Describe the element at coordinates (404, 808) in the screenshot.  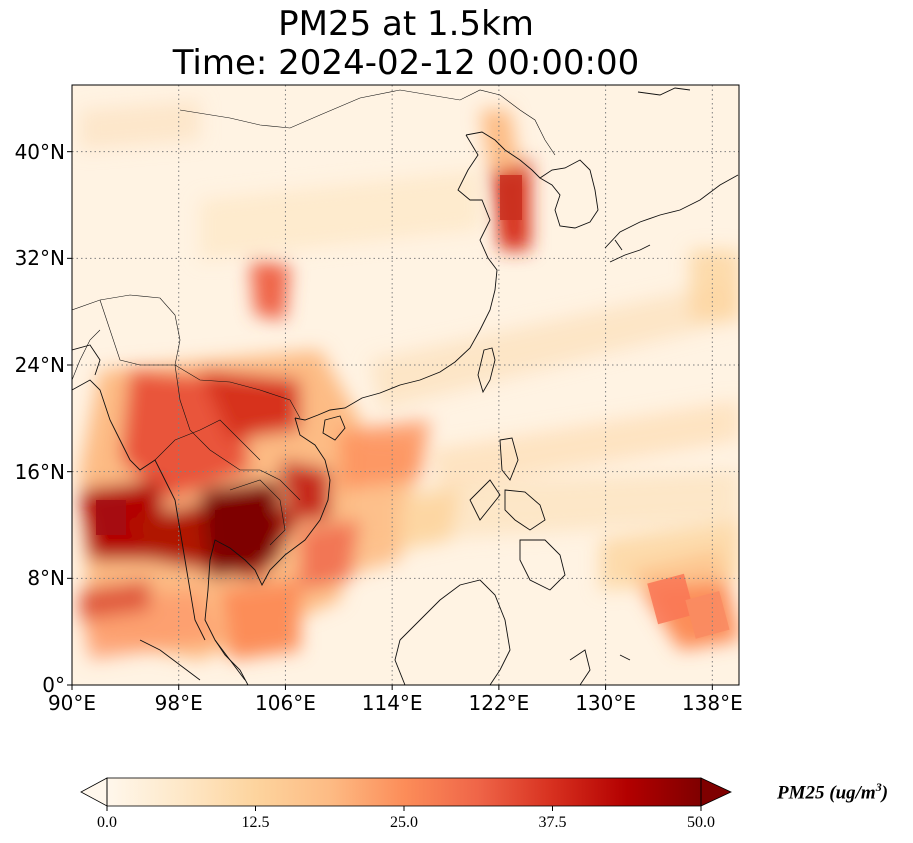
I see `colorbar-tick-marks` at that location.